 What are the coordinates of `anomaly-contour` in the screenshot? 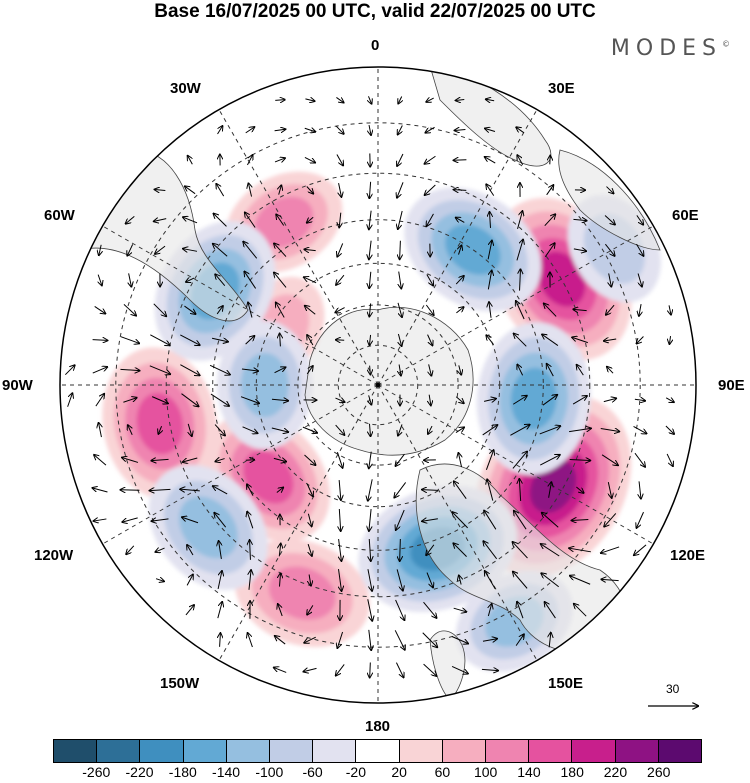 It's located at (284, 222).